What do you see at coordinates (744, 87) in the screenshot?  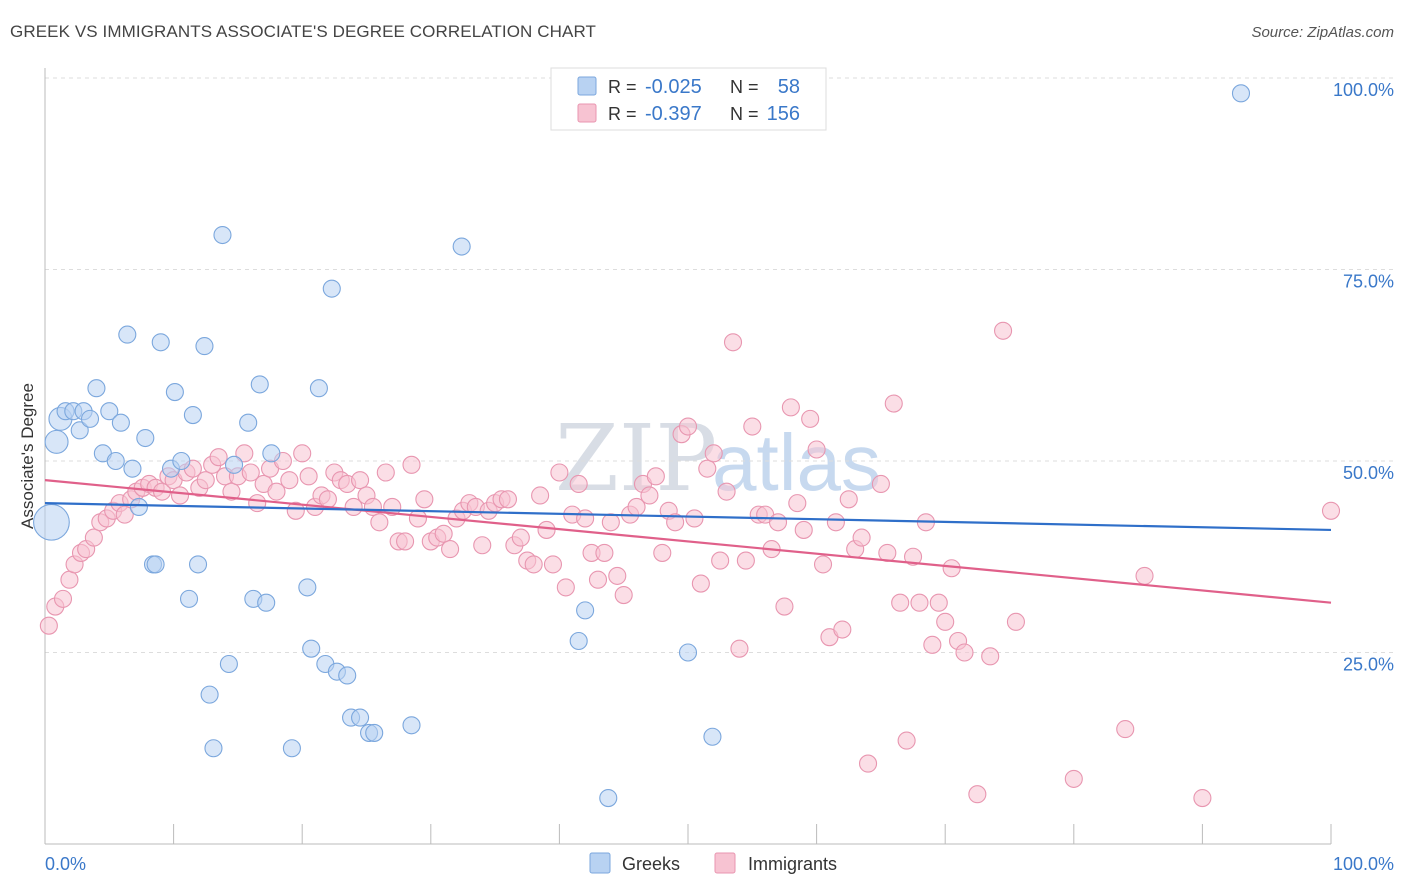 I see `legend-greeks-n-label: N =` at bounding box center [744, 87].